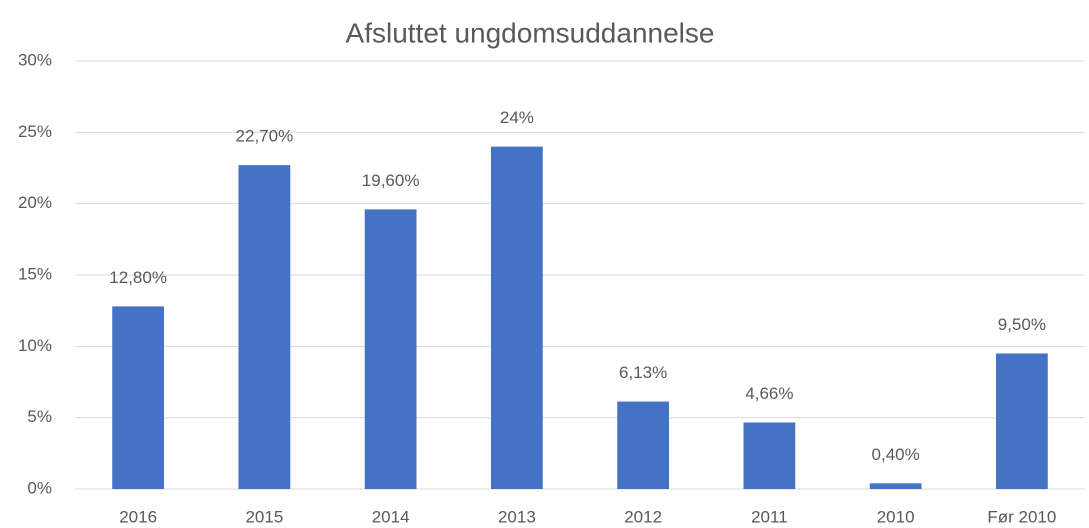 Image resolution: width=1089 pixels, height=528 pixels. Describe the element at coordinates (138, 516) in the screenshot. I see `x-tick-label: 2016` at that location.